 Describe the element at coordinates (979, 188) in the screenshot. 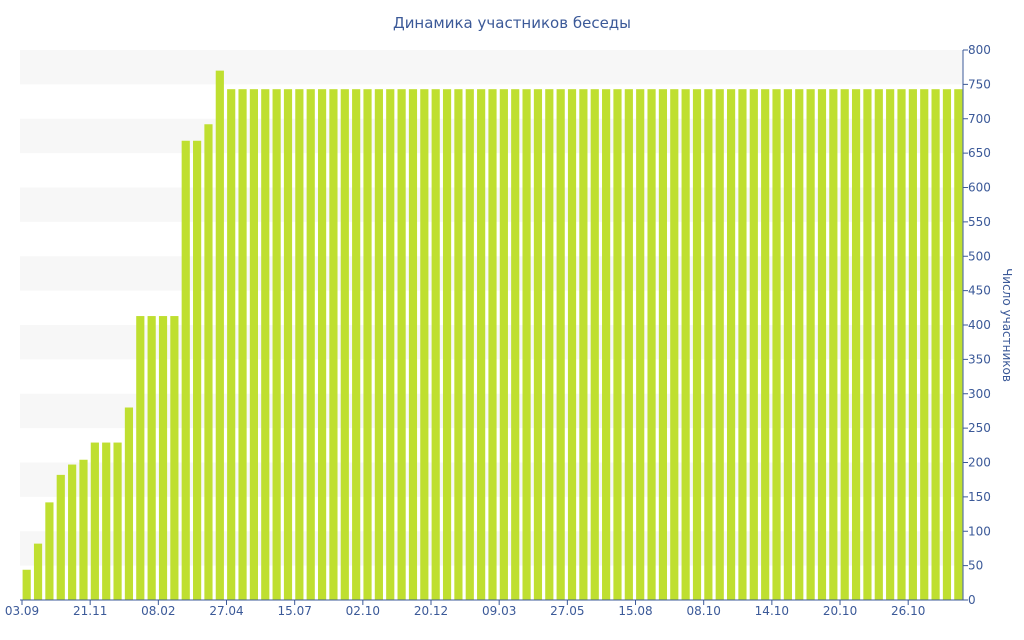

I see `y-tick-label: 600` at that location.